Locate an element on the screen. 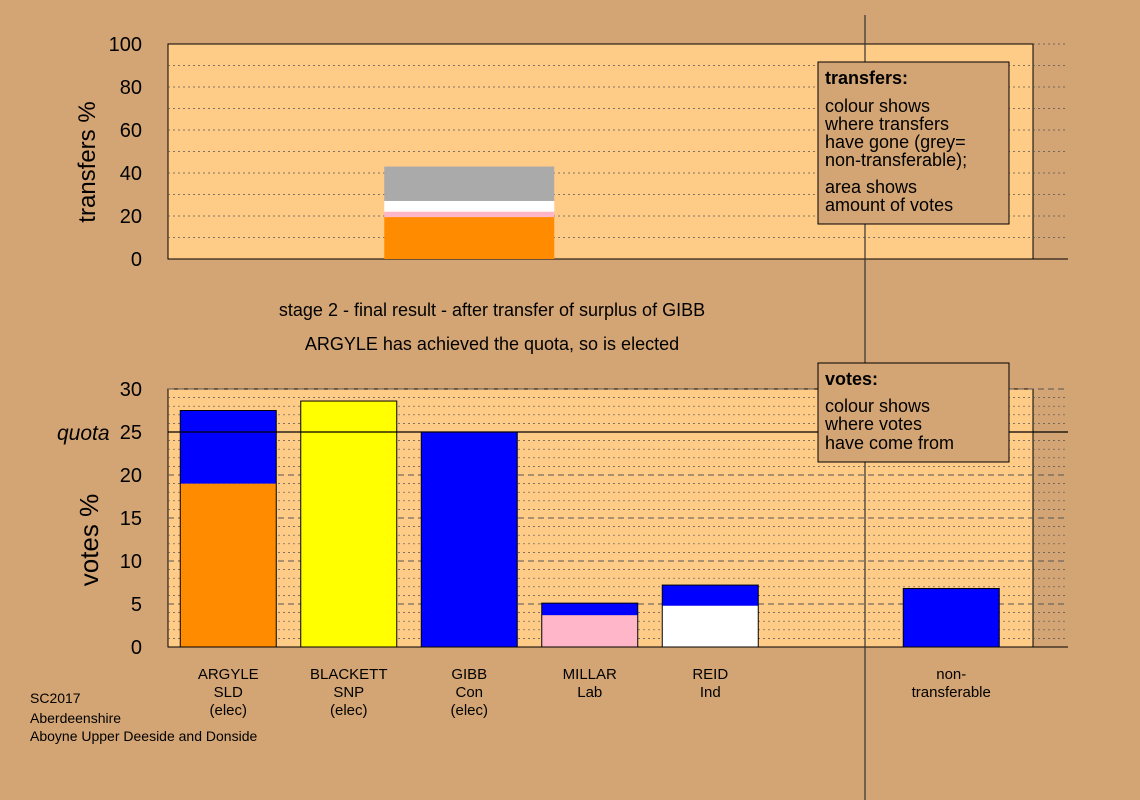  votes-legend-line: where votes is located at coordinates (873, 424).